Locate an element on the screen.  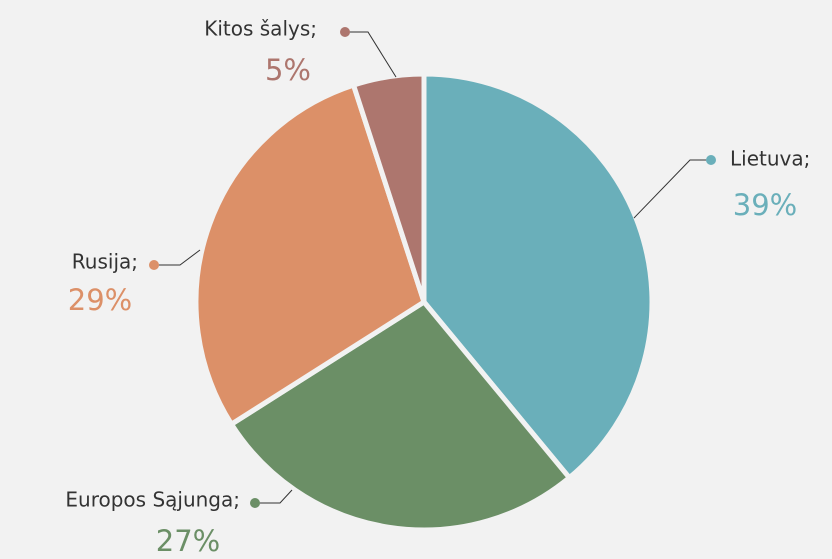
value-label: 29% is located at coordinates (100, 300).